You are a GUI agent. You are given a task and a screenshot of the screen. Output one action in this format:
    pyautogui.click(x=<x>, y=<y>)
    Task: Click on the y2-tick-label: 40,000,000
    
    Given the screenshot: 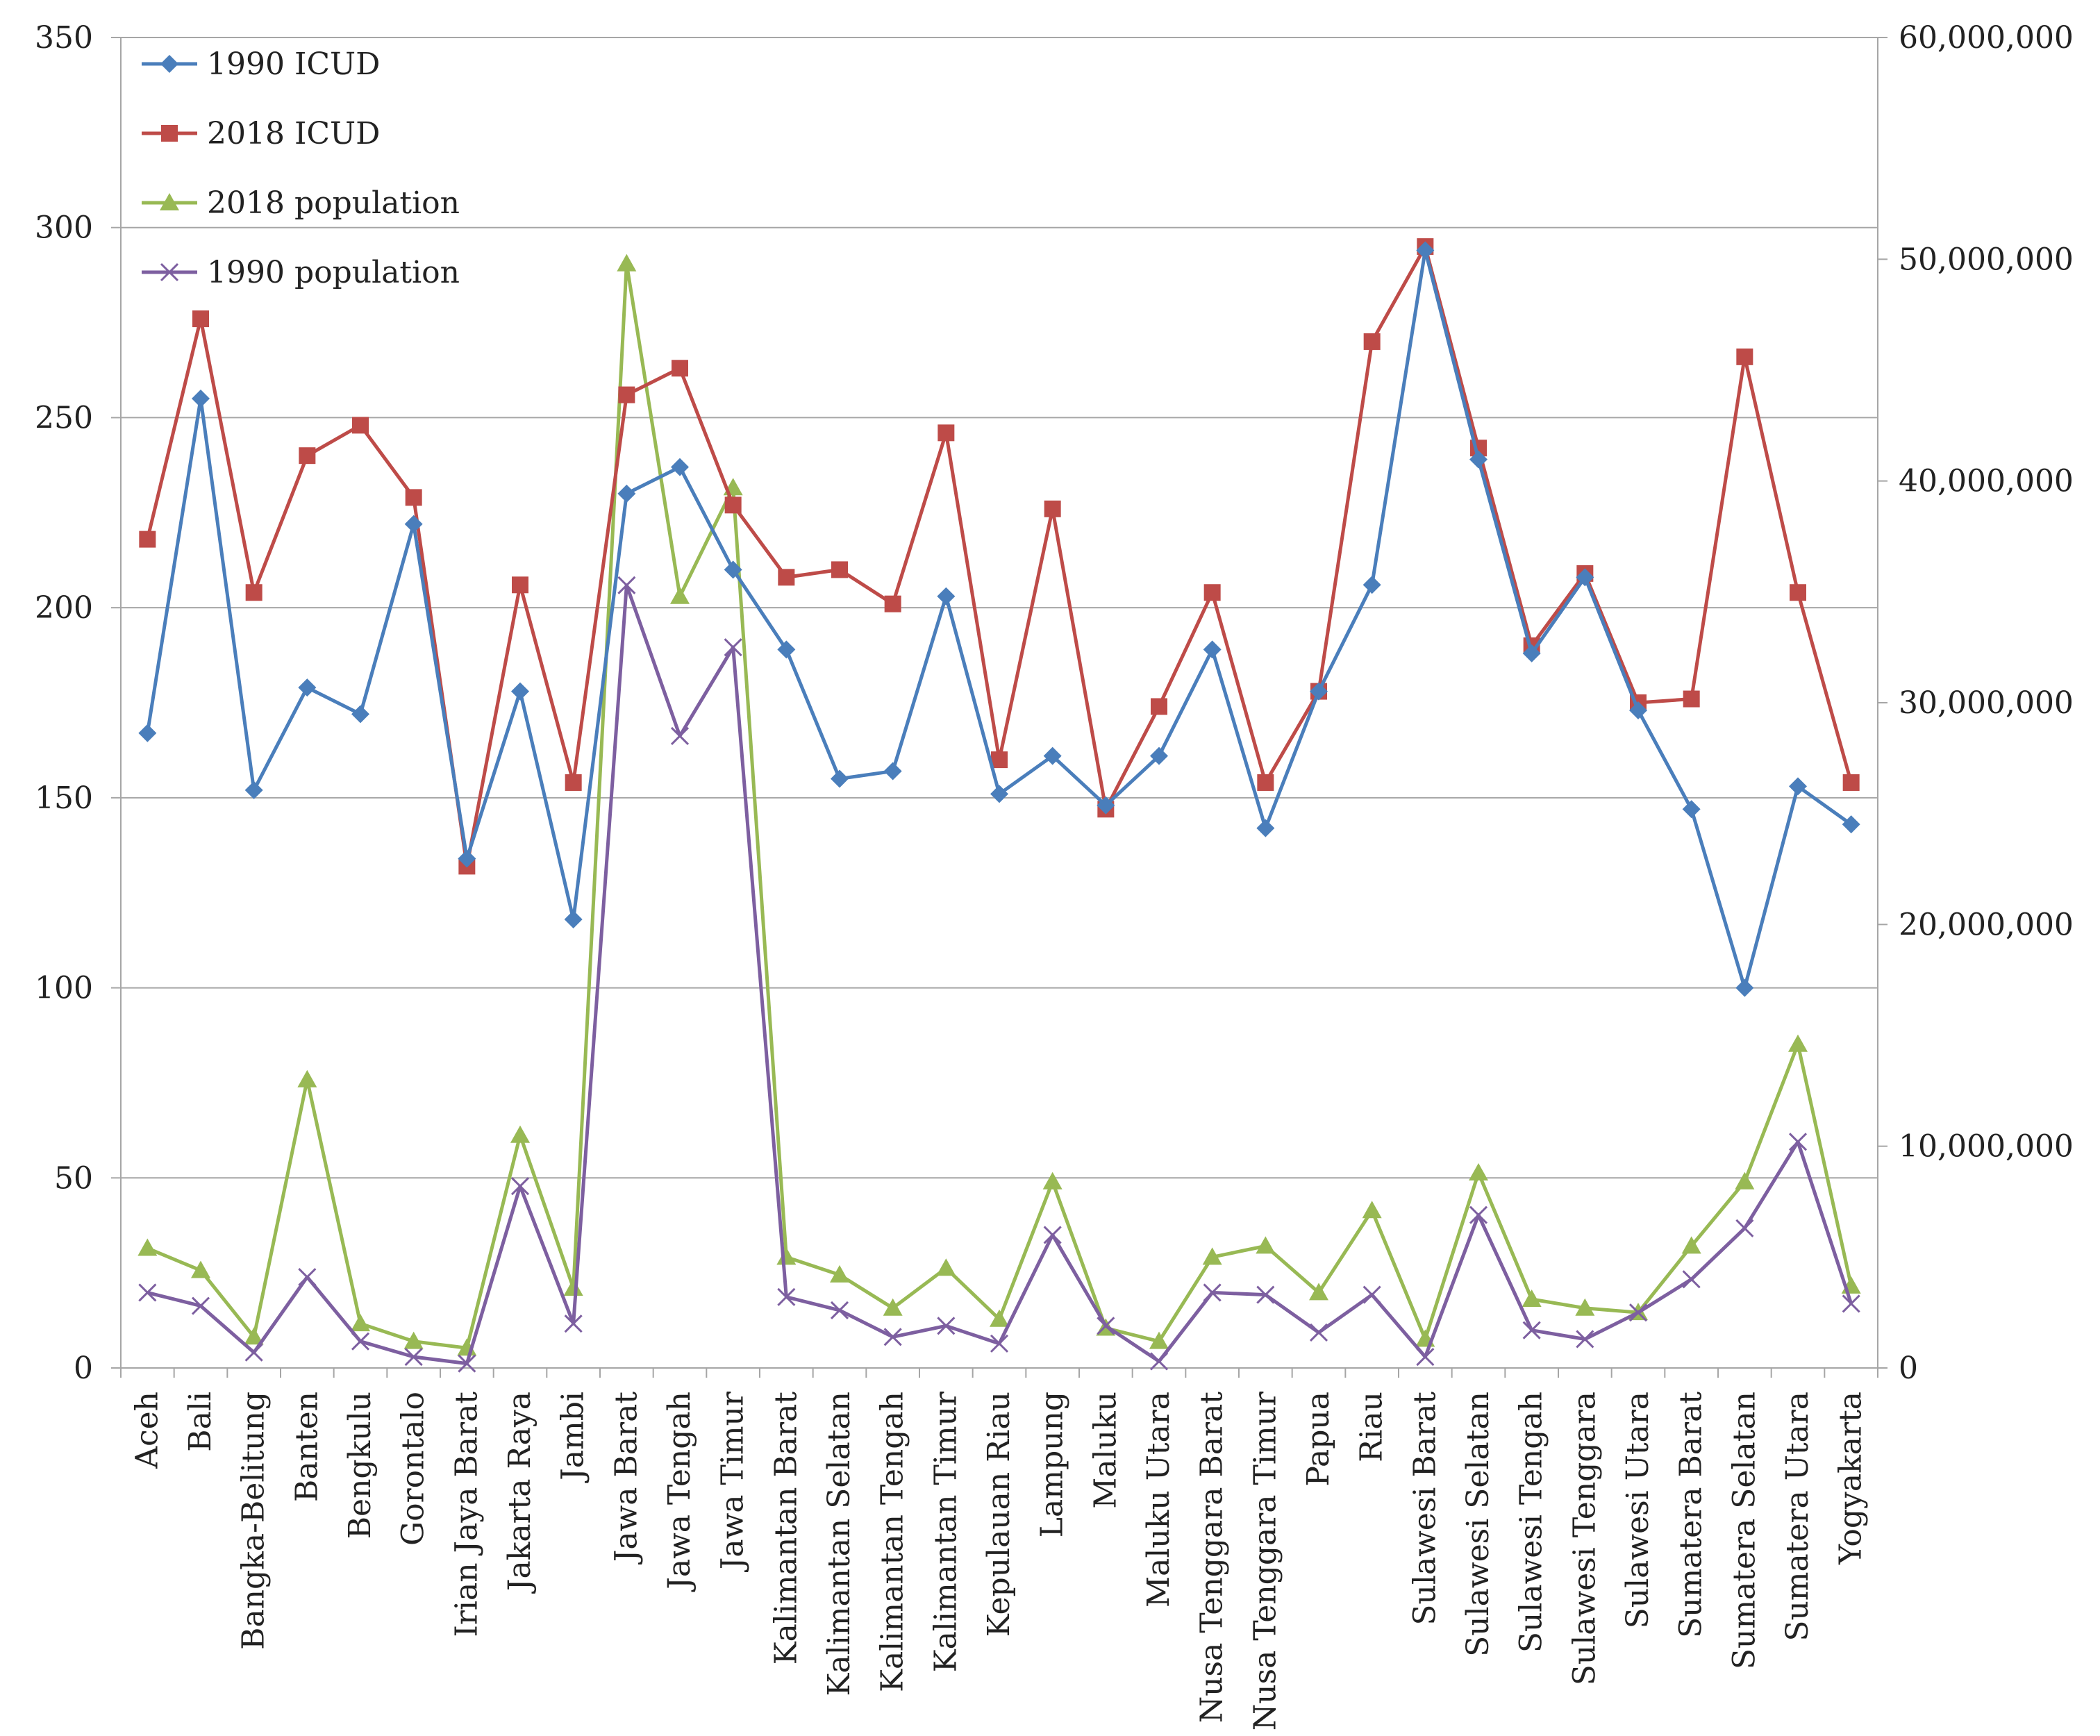 What is the action you would take?
    pyautogui.click(x=1986, y=481)
    